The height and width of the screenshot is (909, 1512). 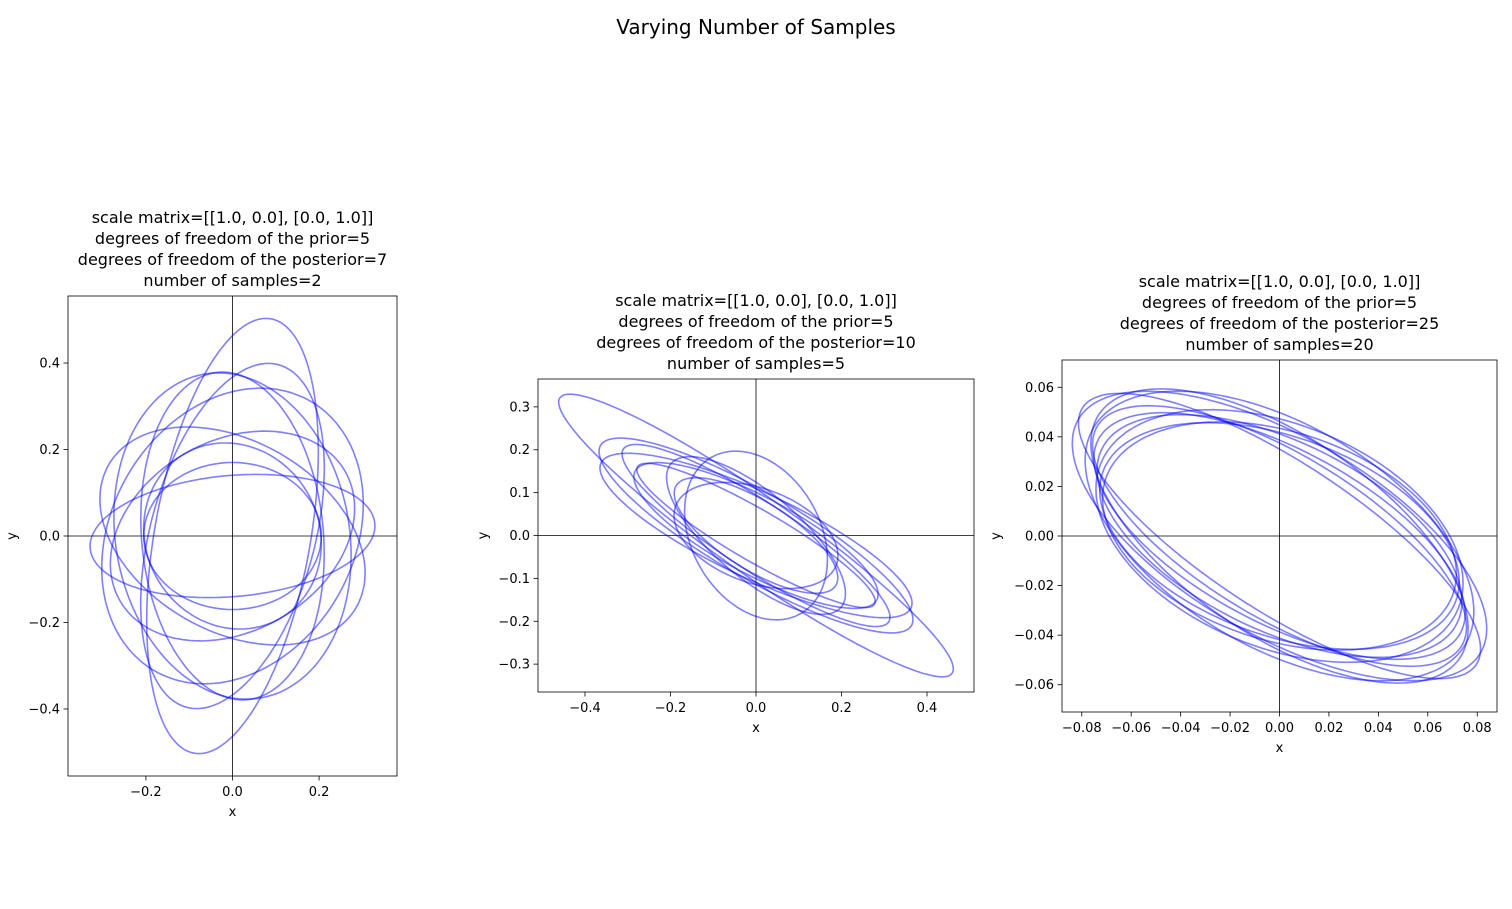 What do you see at coordinates (44, 709) in the screenshot?
I see `y-tick-label: −0.4` at bounding box center [44, 709].